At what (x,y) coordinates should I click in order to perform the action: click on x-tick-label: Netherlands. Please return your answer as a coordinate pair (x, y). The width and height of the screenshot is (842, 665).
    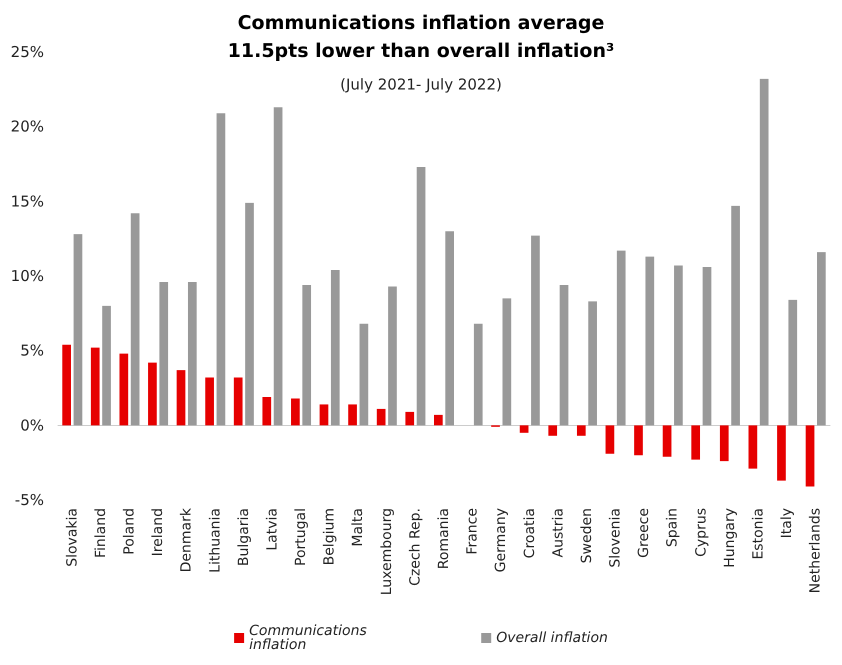
    Looking at the image, I should click on (816, 551).